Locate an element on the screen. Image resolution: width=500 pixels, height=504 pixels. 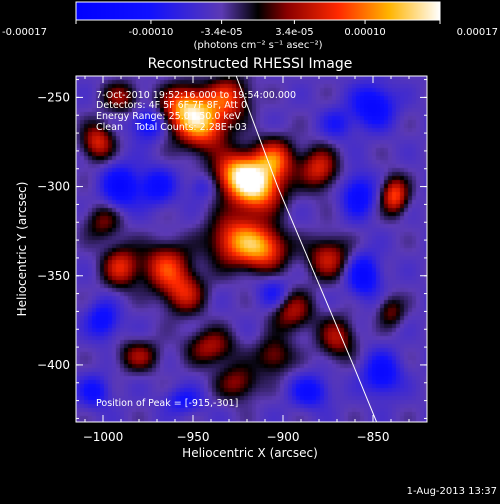
info-time-range: 7-Oct-2010 19:52:16.000 to 19:54:00.000 is located at coordinates (196, 95).